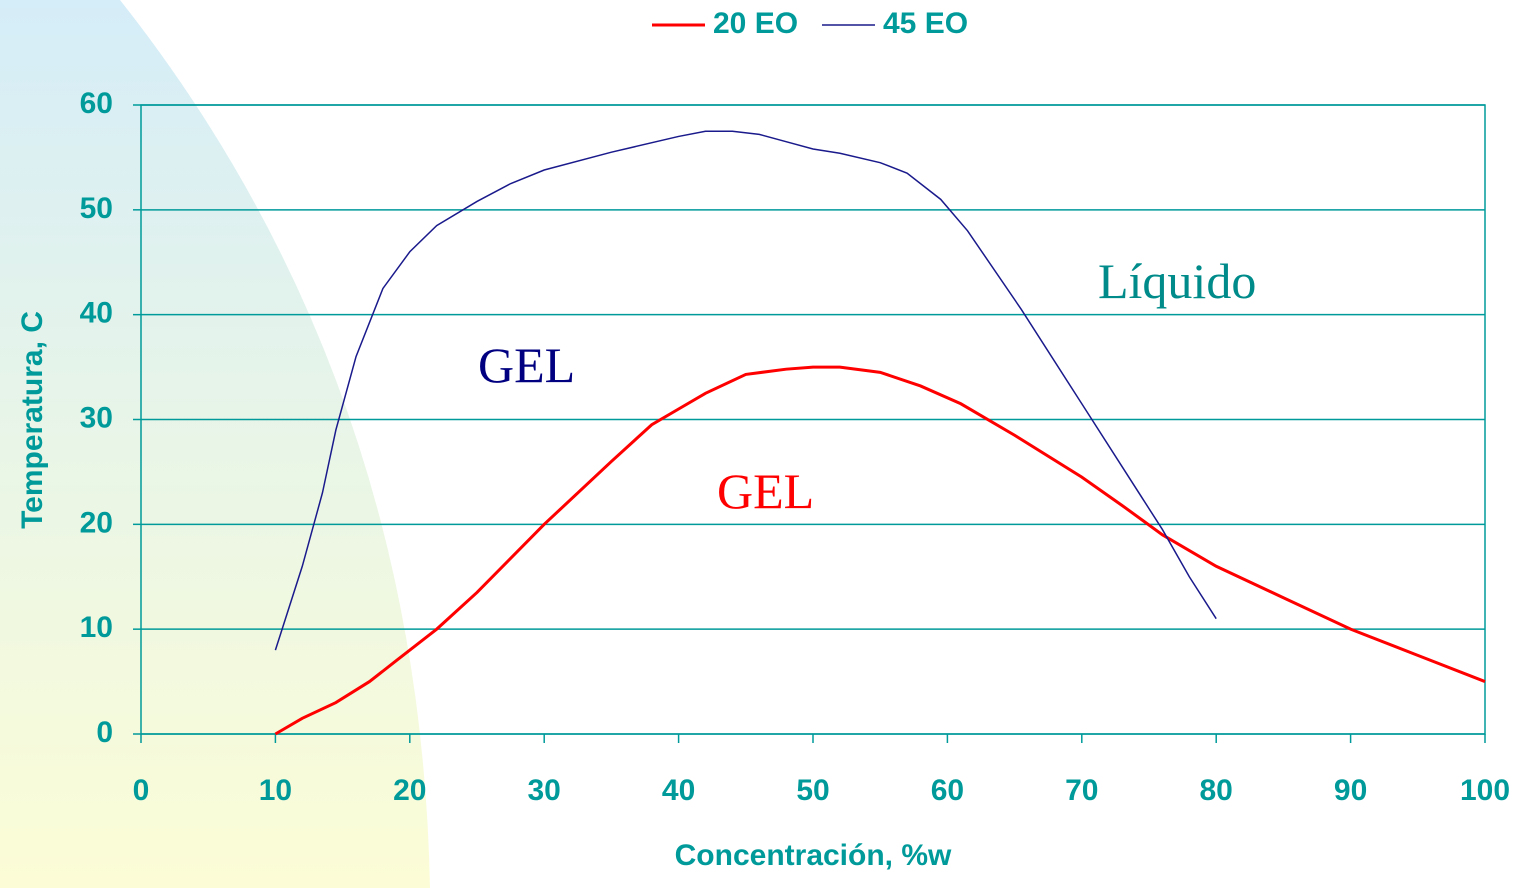 This screenshot has width=1524, height=888. Describe the element at coordinates (1216, 790) in the screenshot. I see `x-tick-label: 80` at that location.